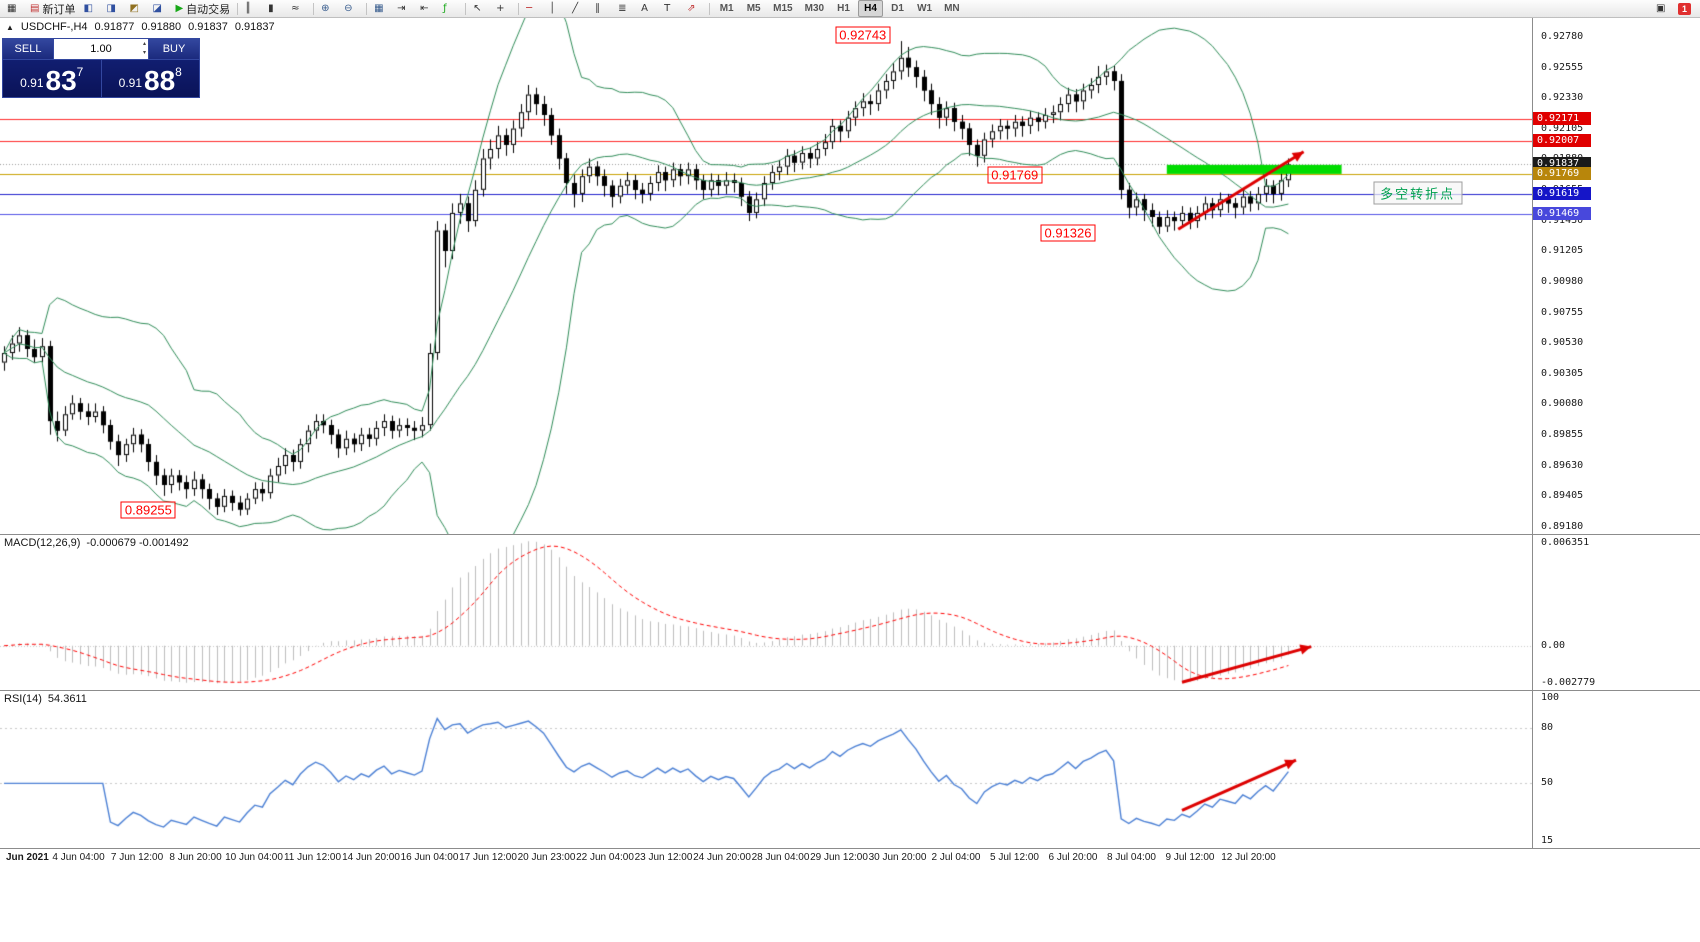  Describe the element at coordinates (80, 72) in the screenshot. I see `sell-price-pip: 7` at that location.